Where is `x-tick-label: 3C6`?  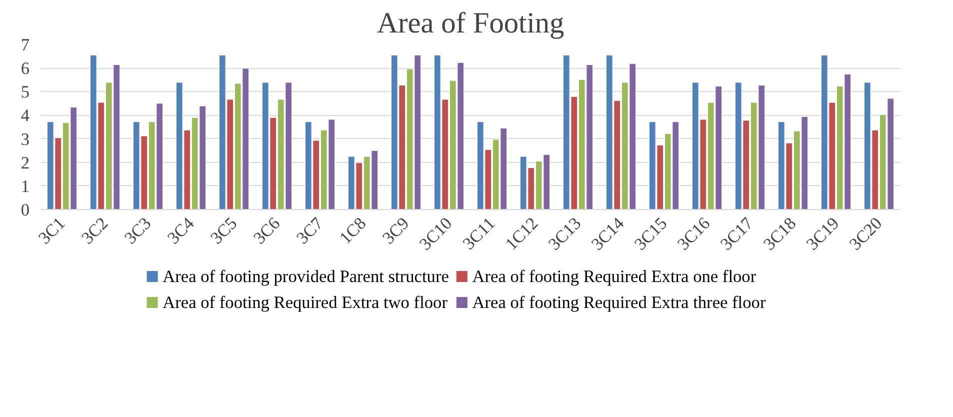 x-tick-label: 3C6 is located at coordinates (267, 231).